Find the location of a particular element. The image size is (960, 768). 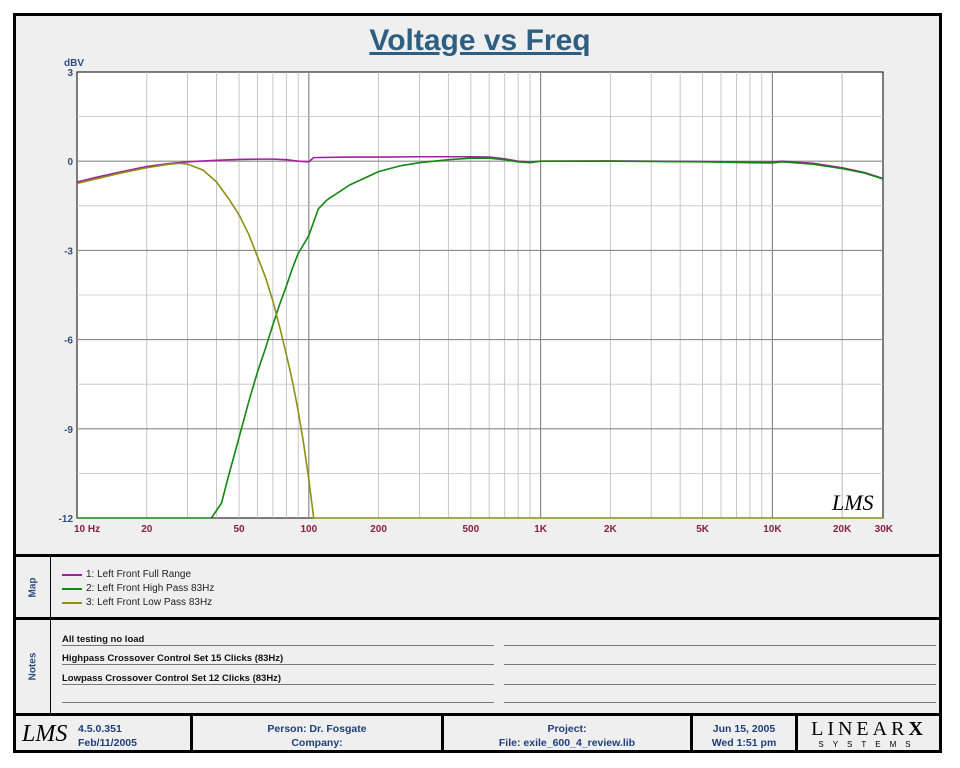

legend-entry-3: 3: Left Front Low Pass 83Hz is located at coordinates (137, 602).